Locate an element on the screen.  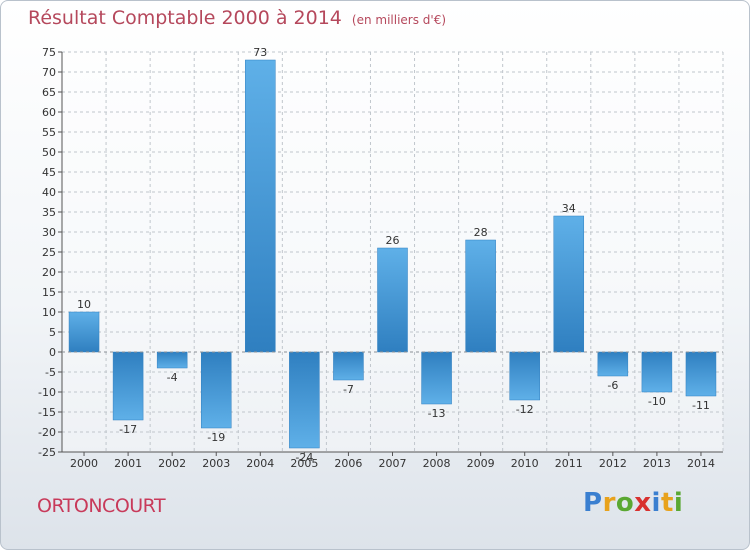
x-tick-label: 2001 is located at coordinates (128, 463).